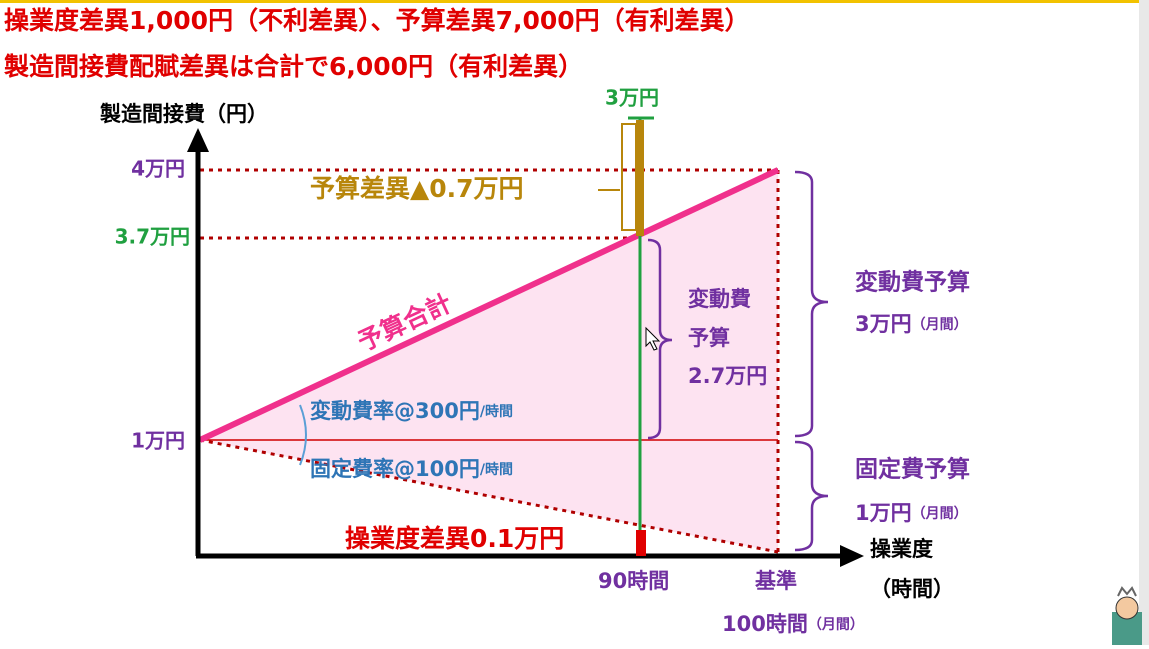 The height and width of the screenshot is (649, 1149). Describe the element at coordinates (395, 469) in the screenshot. I see `rate-main: 固定費率@100円` at that location.